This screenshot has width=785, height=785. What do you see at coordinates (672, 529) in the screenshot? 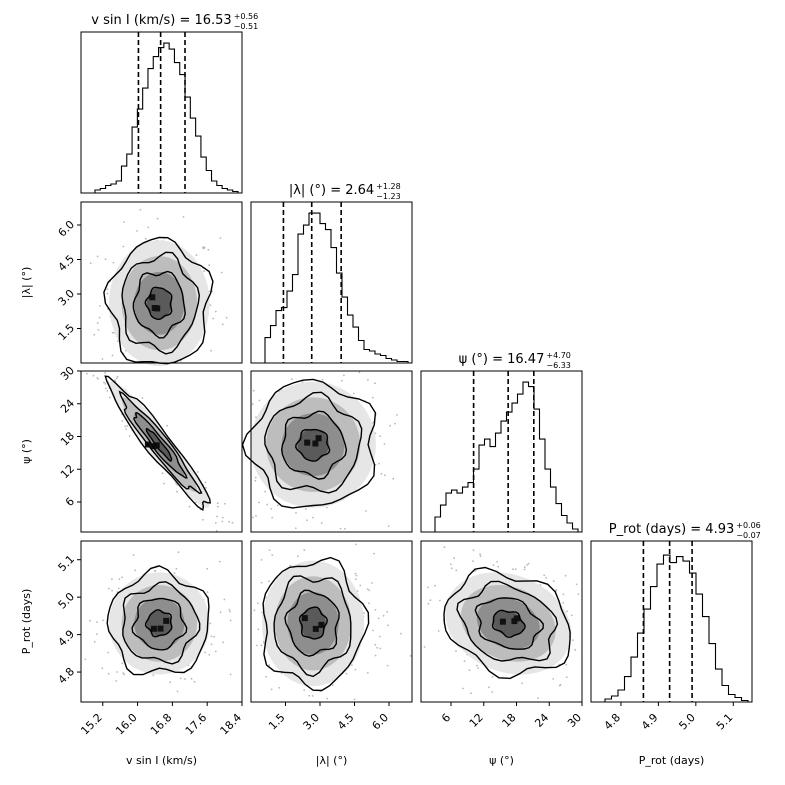
I see `title-prot: P_rot (days) = 4.93` at bounding box center [672, 529].